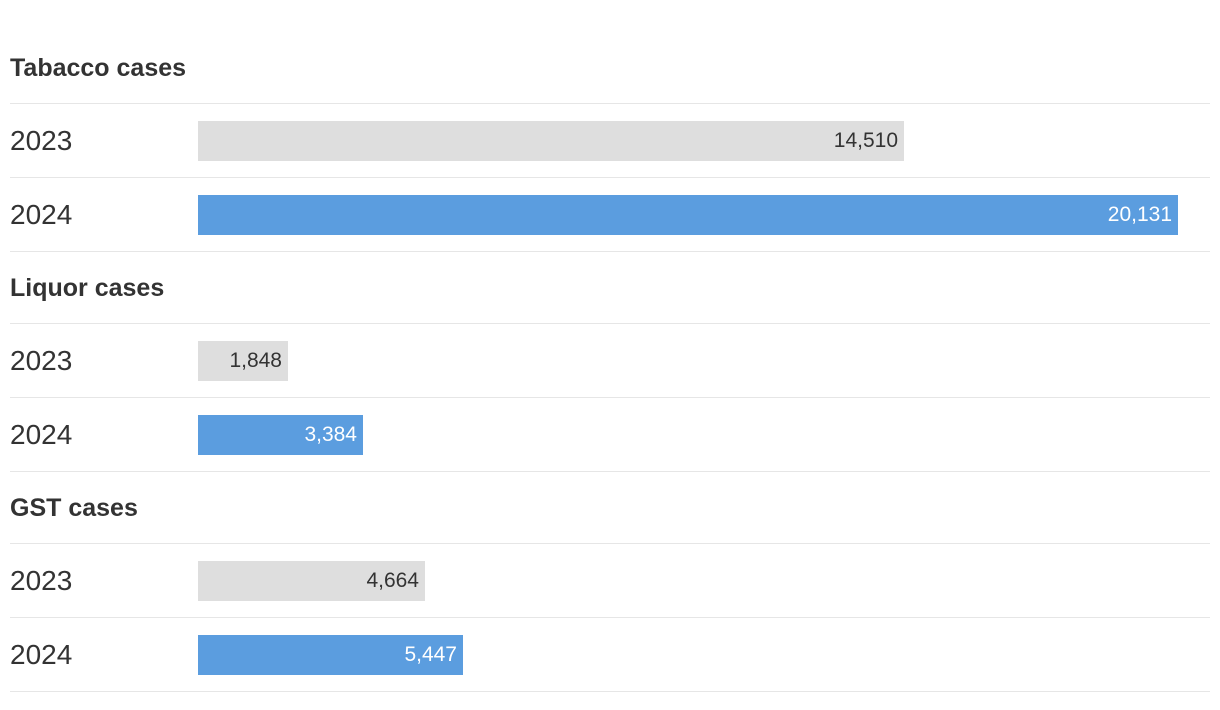 The image size is (1220, 710). Describe the element at coordinates (610, 435) in the screenshot. I see `bar-row: 2024 3,384` at that location.